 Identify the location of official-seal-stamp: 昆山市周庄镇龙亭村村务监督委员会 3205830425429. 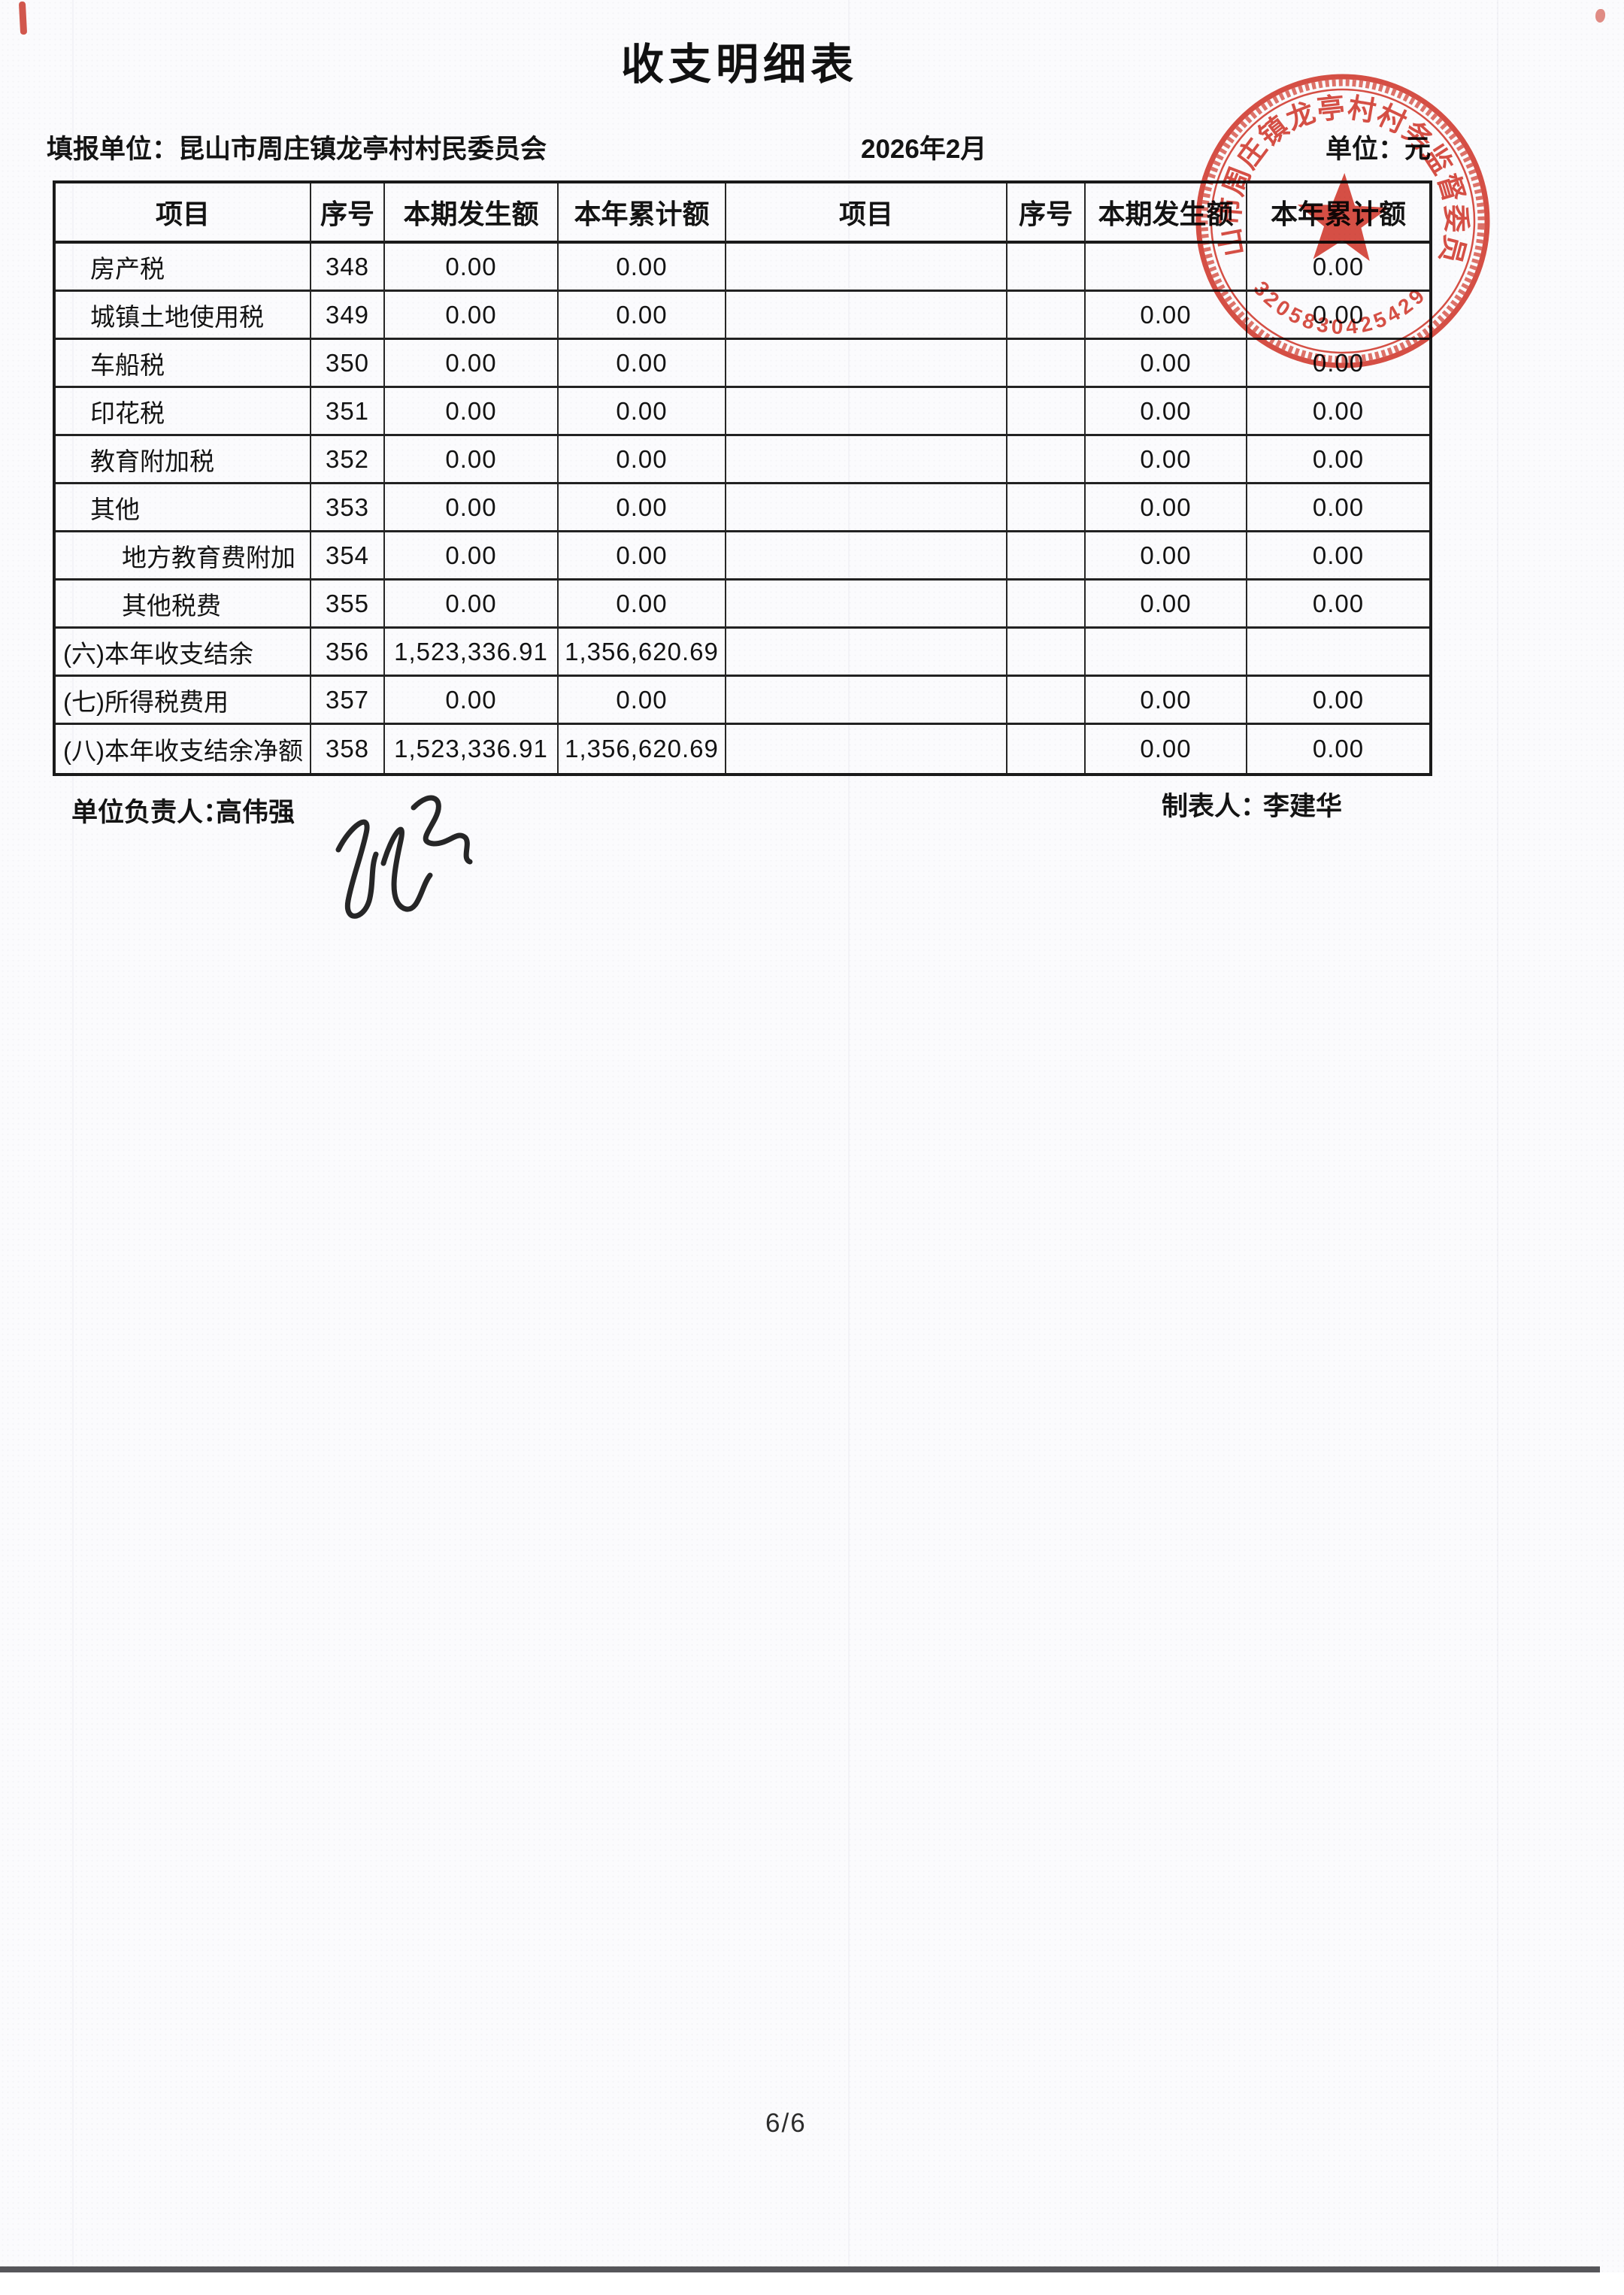
(1335, 213).